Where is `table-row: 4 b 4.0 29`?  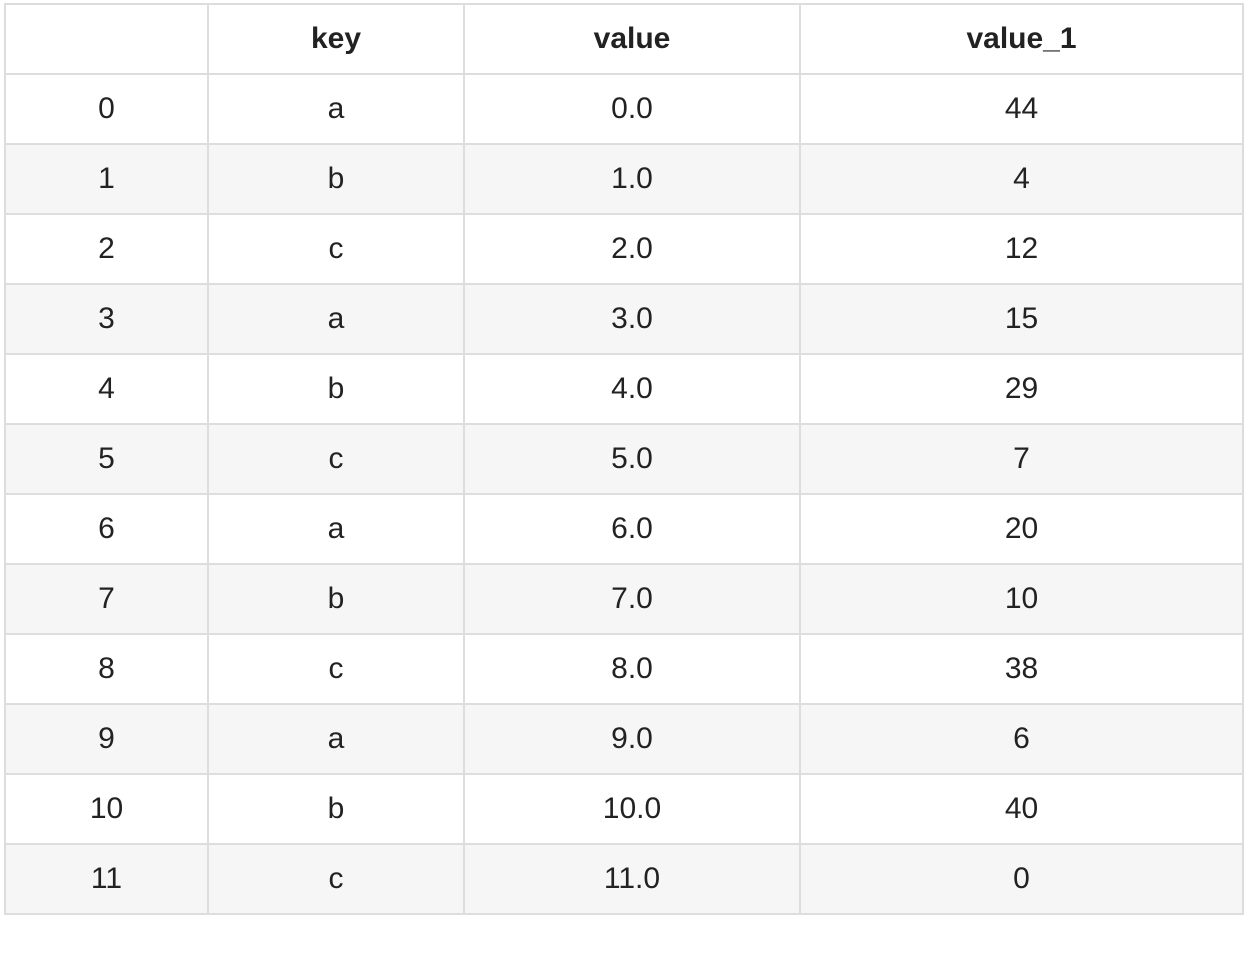 table-row: 4 b 4.0 29 is located at coordinates (624, 389).